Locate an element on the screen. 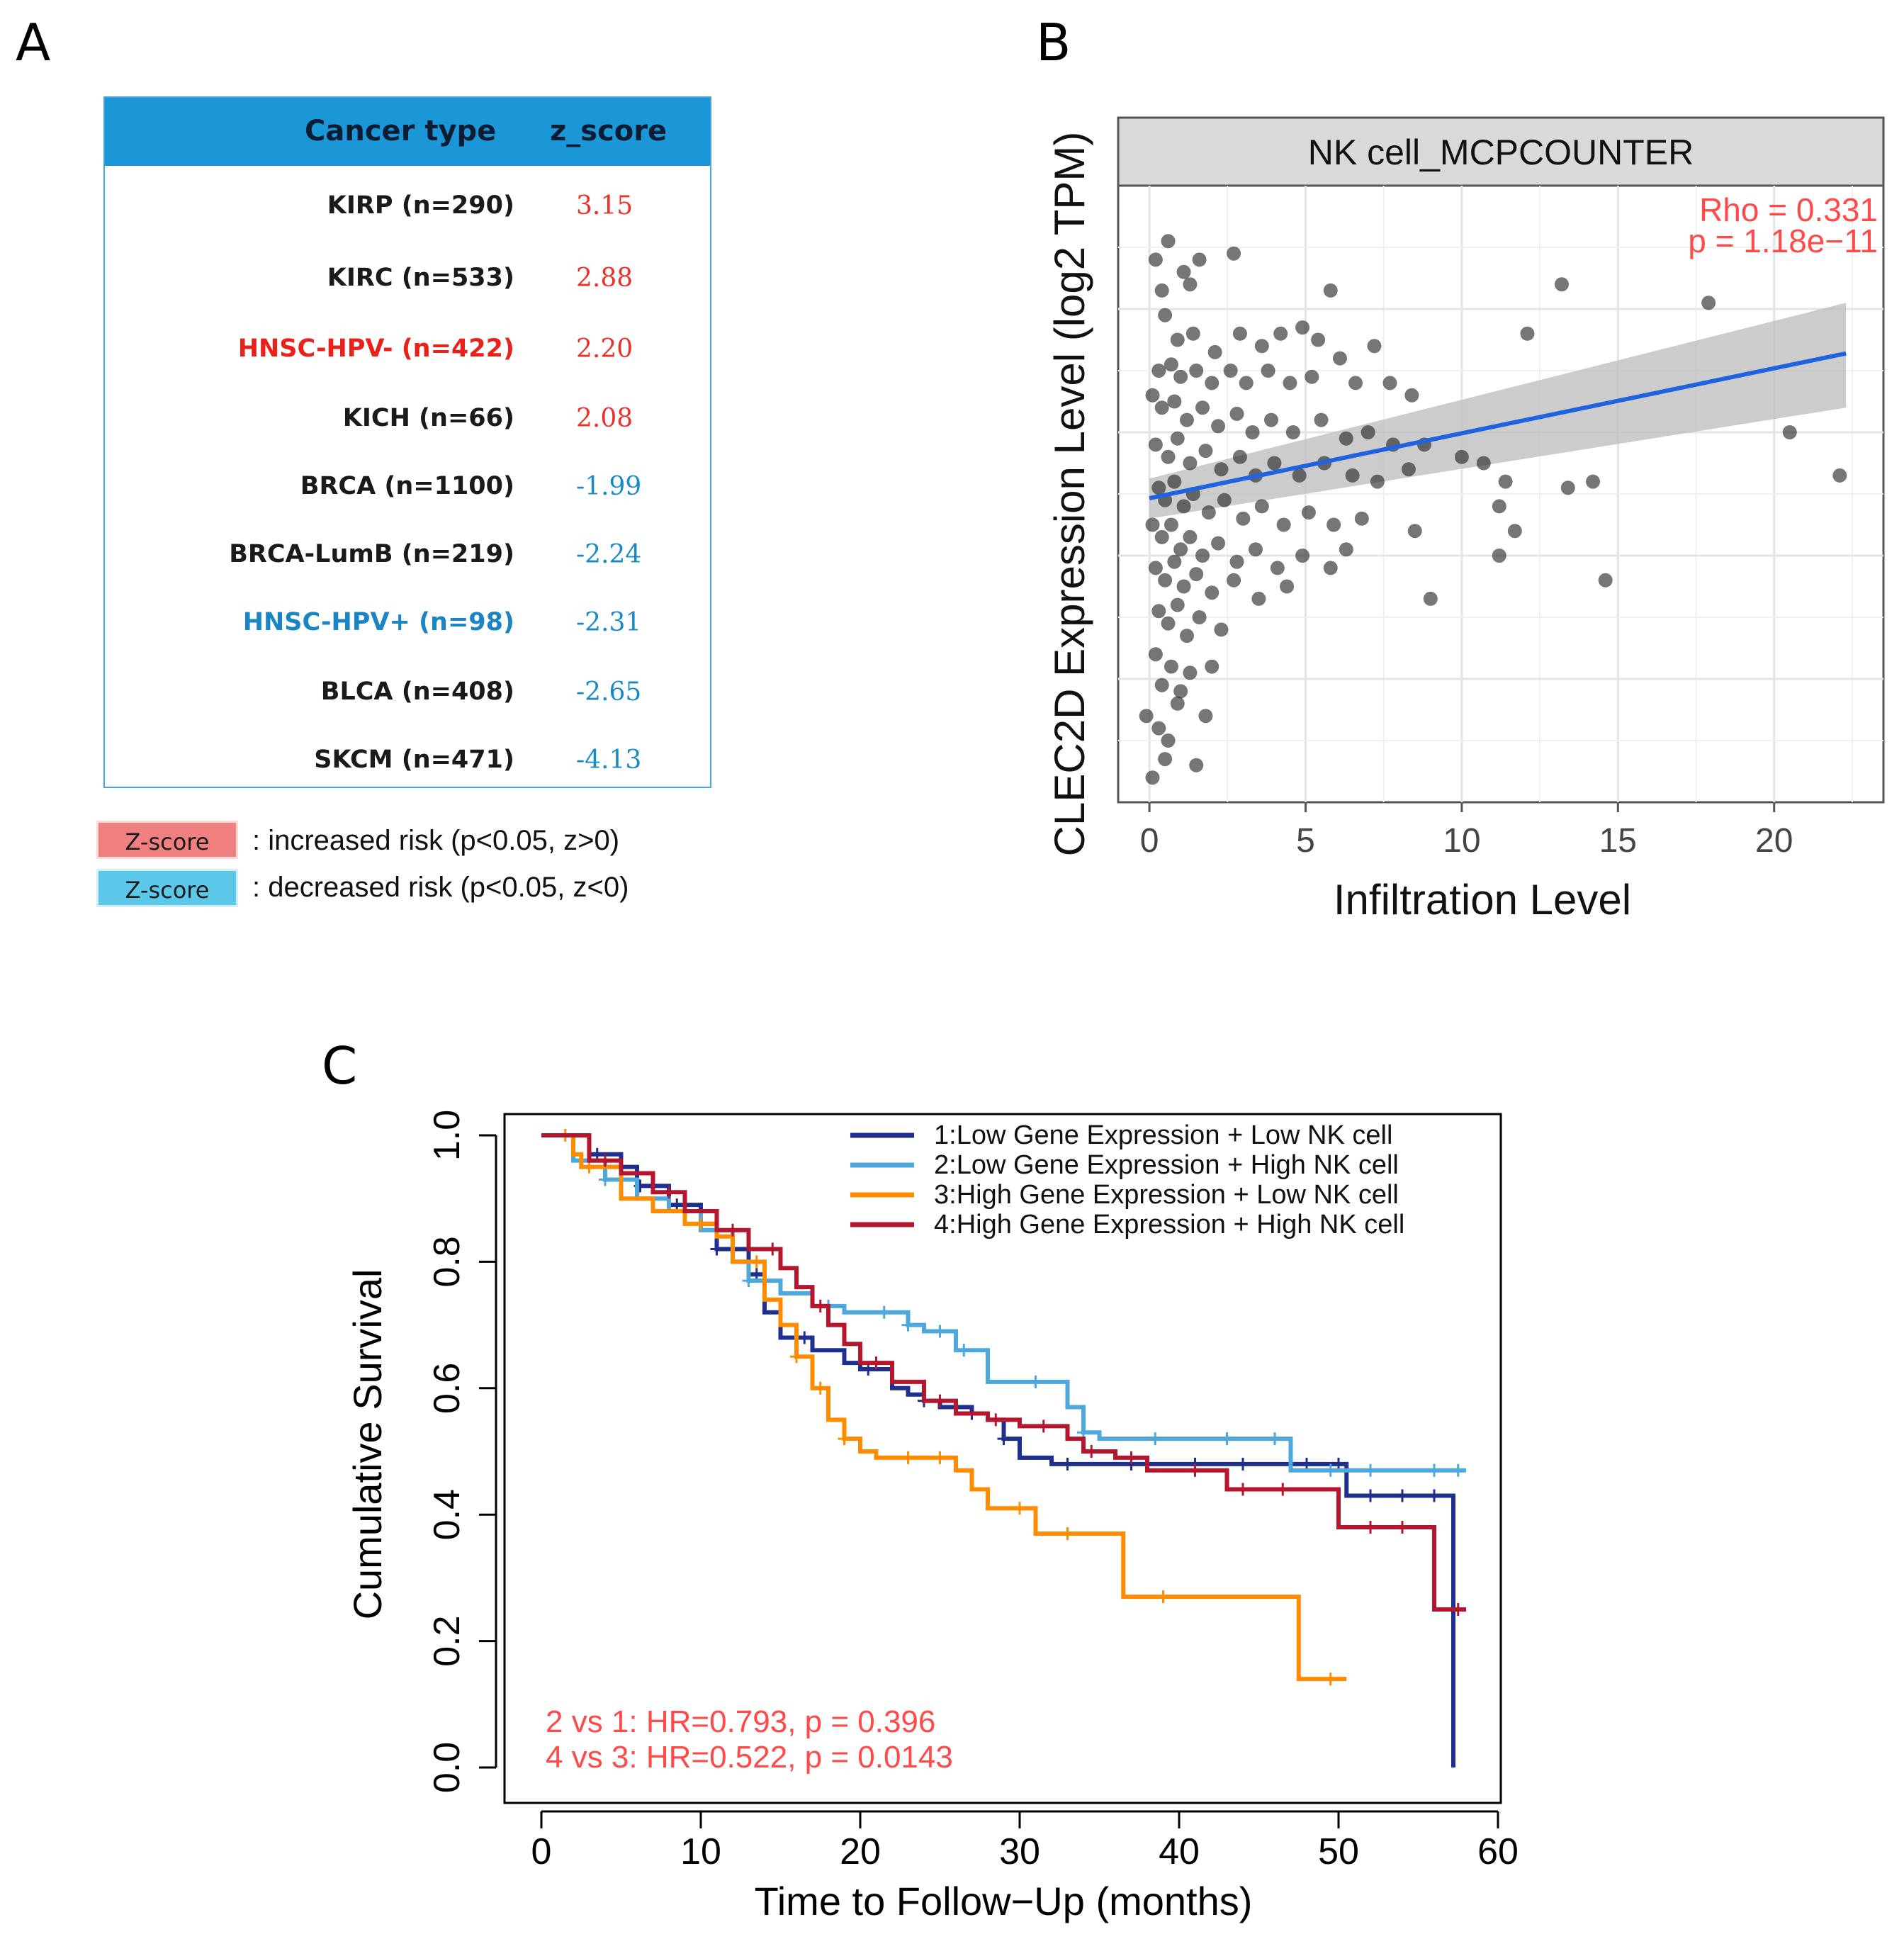 The width and height of the screenshot is (1904, 1956). km-xlabel: Time to Follow−Up (months) is located at coordinates (1004, 1901).